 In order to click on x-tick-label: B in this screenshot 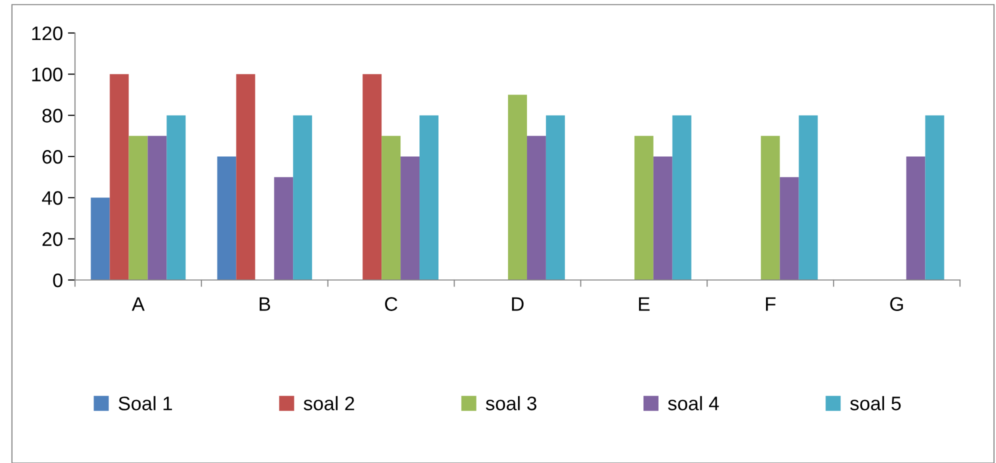, I will do `click(265, 304)`.